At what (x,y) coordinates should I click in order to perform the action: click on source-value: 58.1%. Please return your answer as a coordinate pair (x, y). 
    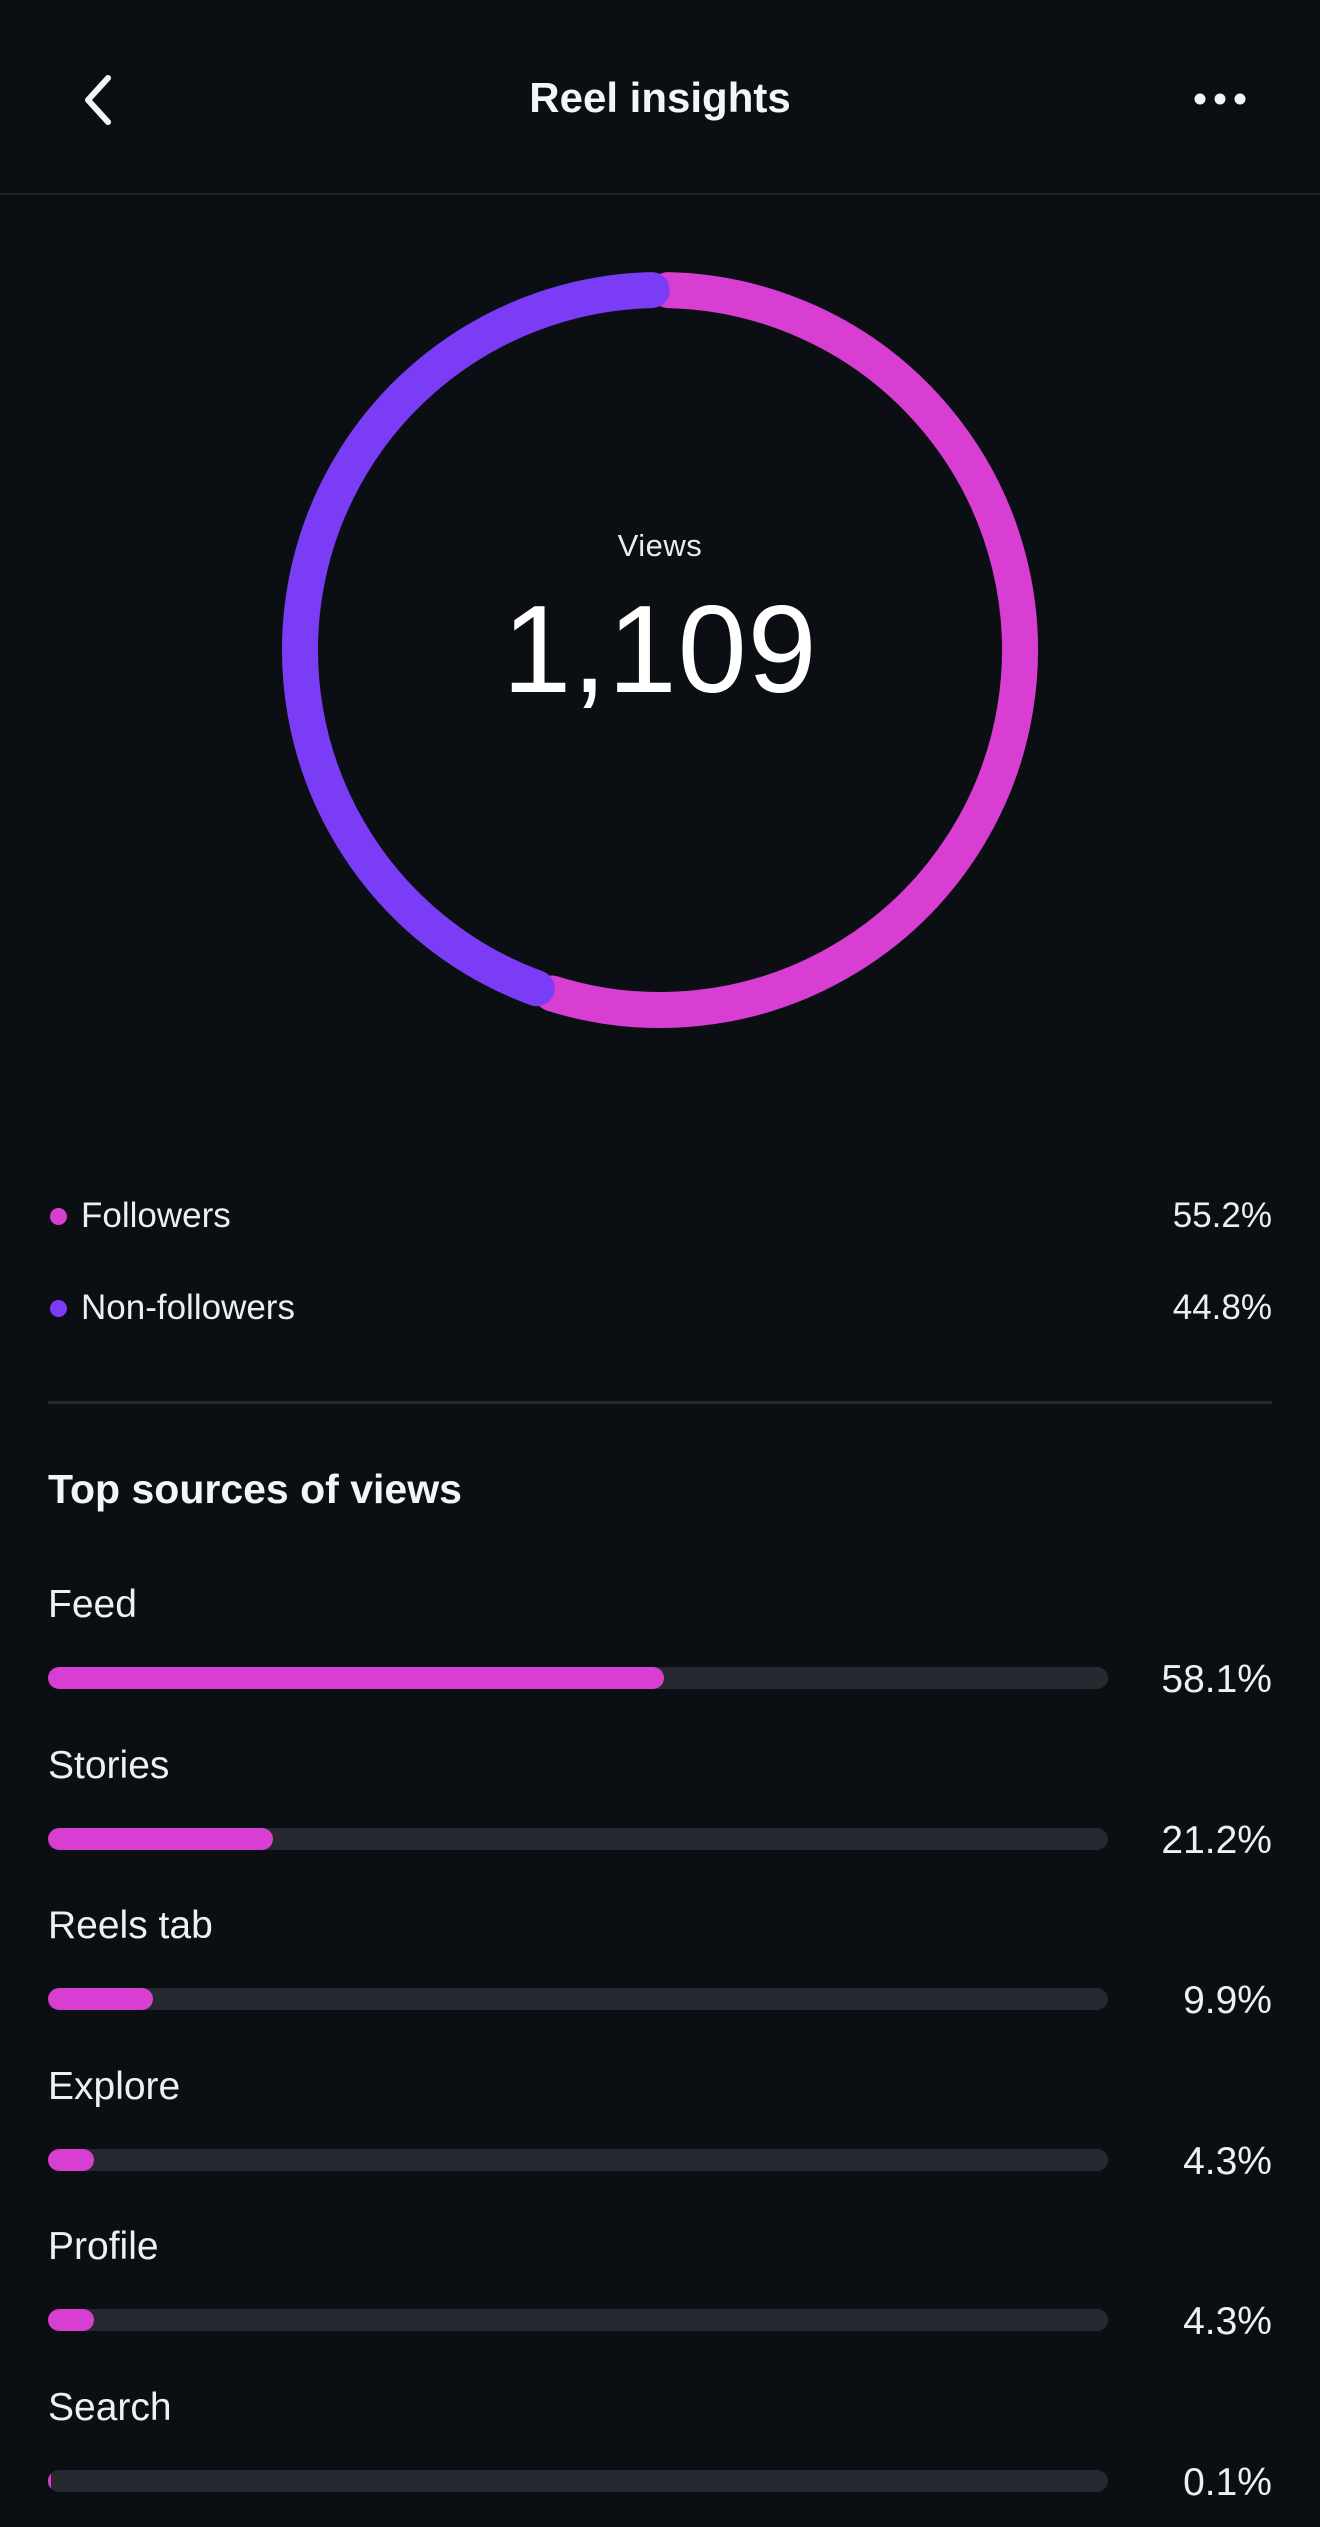
    Looking at the image, I should click on (1216, 1679).